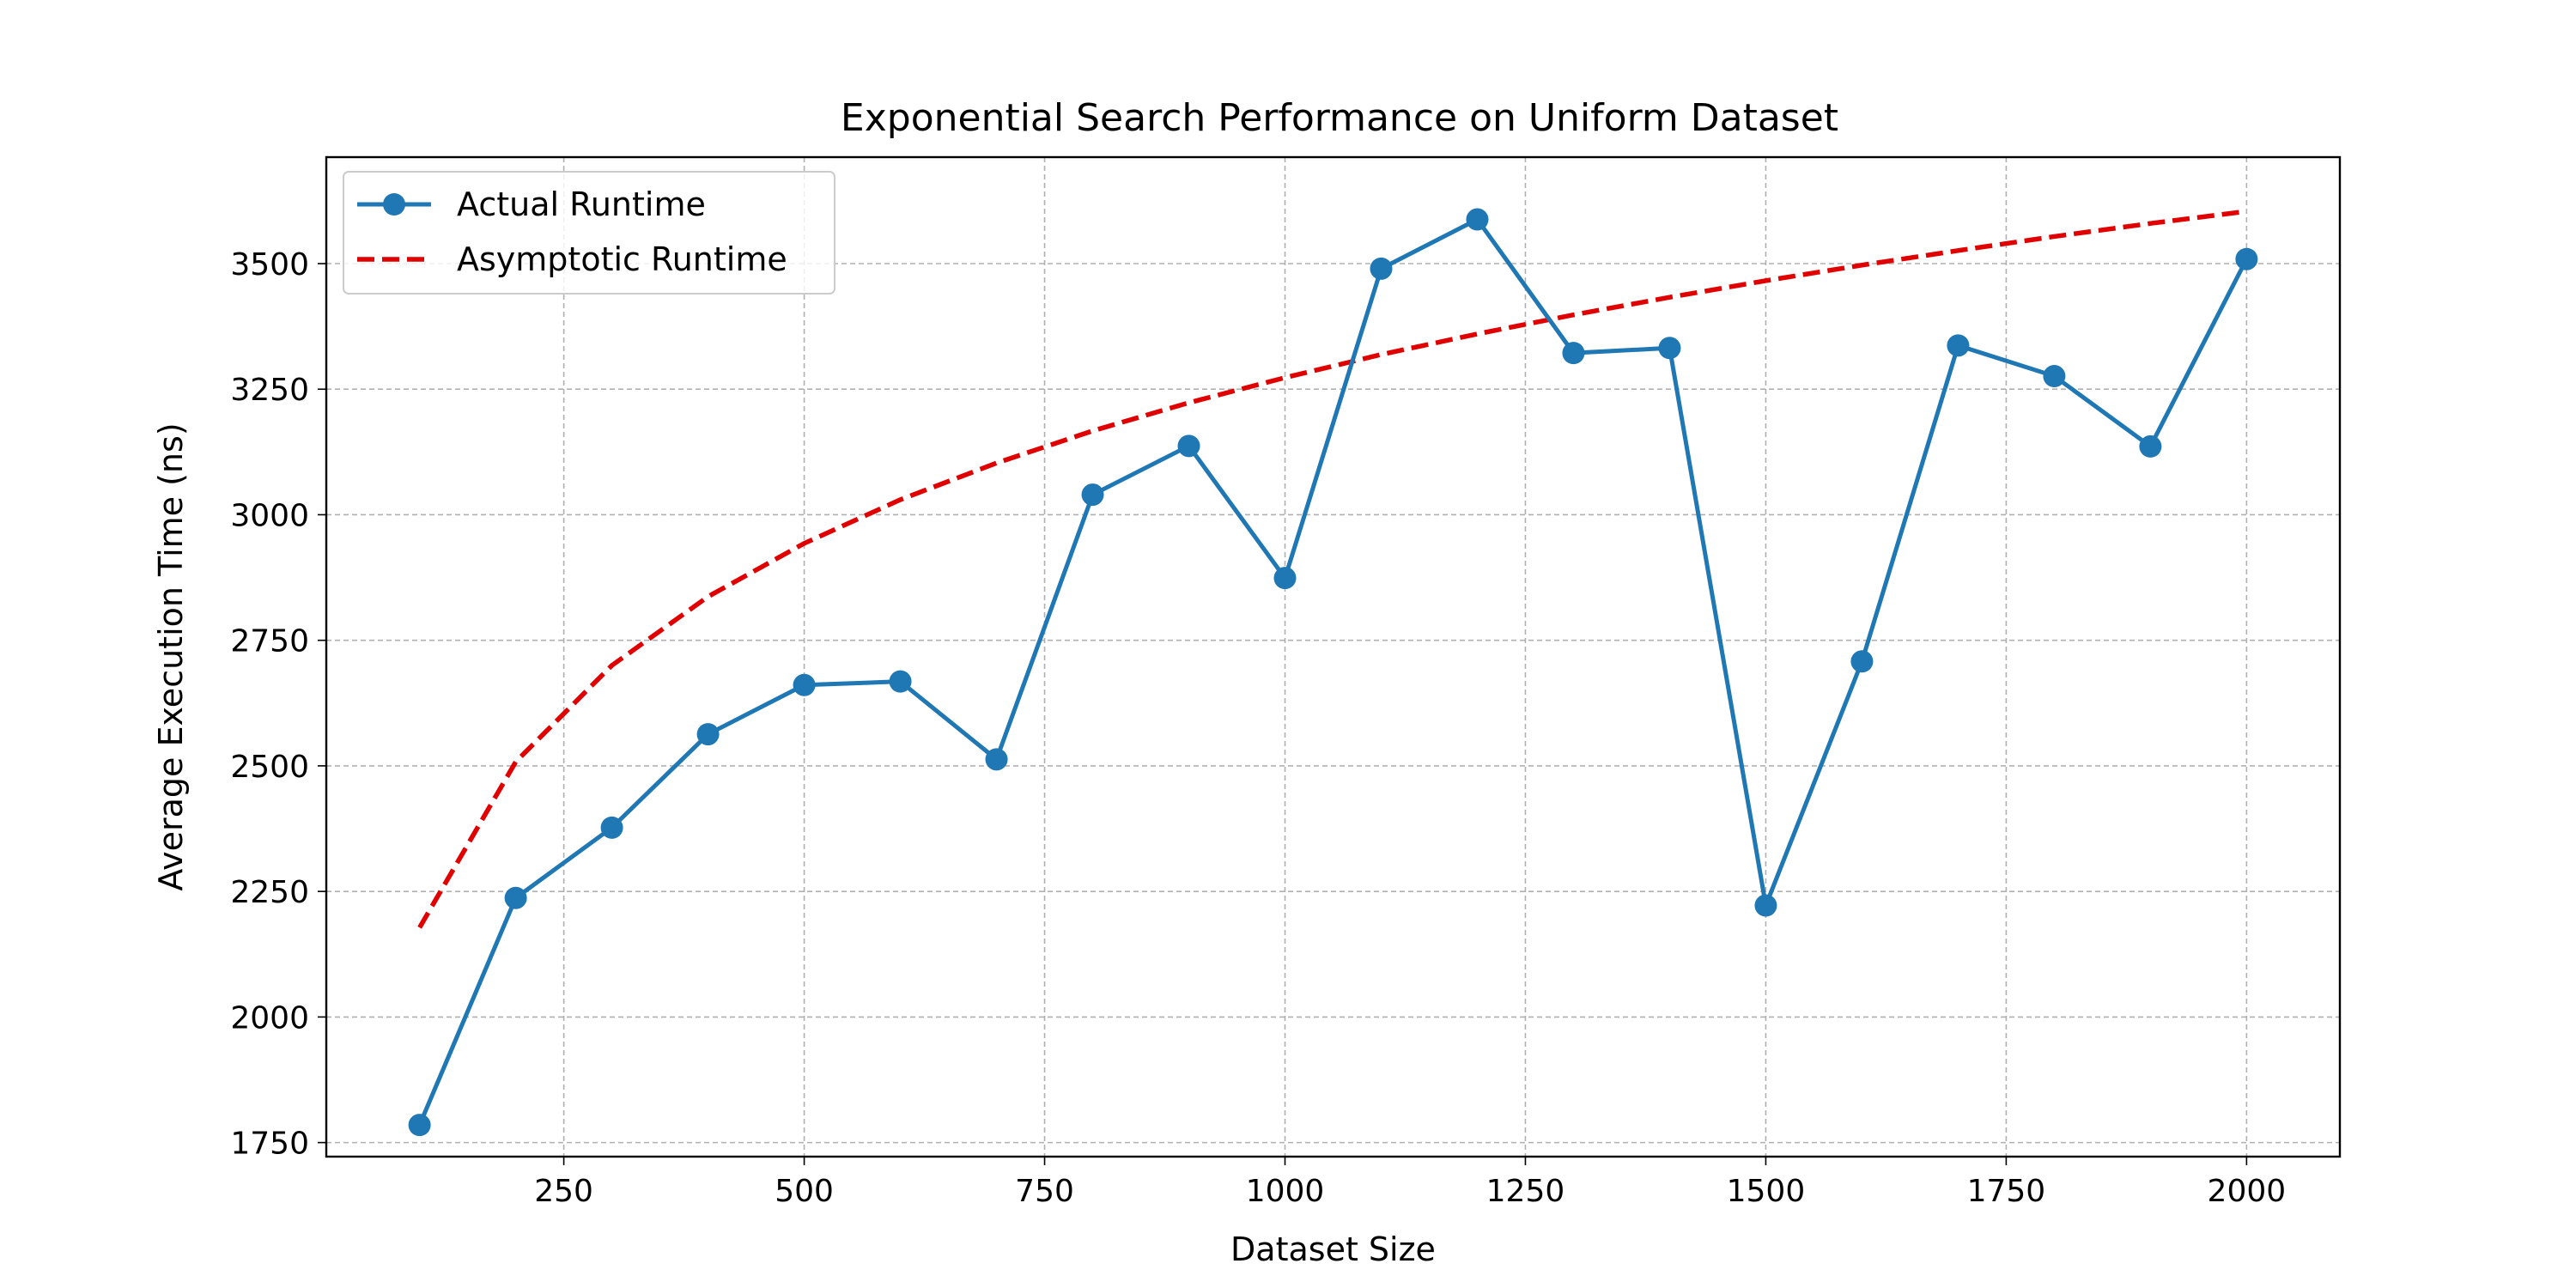 The image size is (2576, 1288). I want to click on y-tick-label: 2250, so click(269, 892).